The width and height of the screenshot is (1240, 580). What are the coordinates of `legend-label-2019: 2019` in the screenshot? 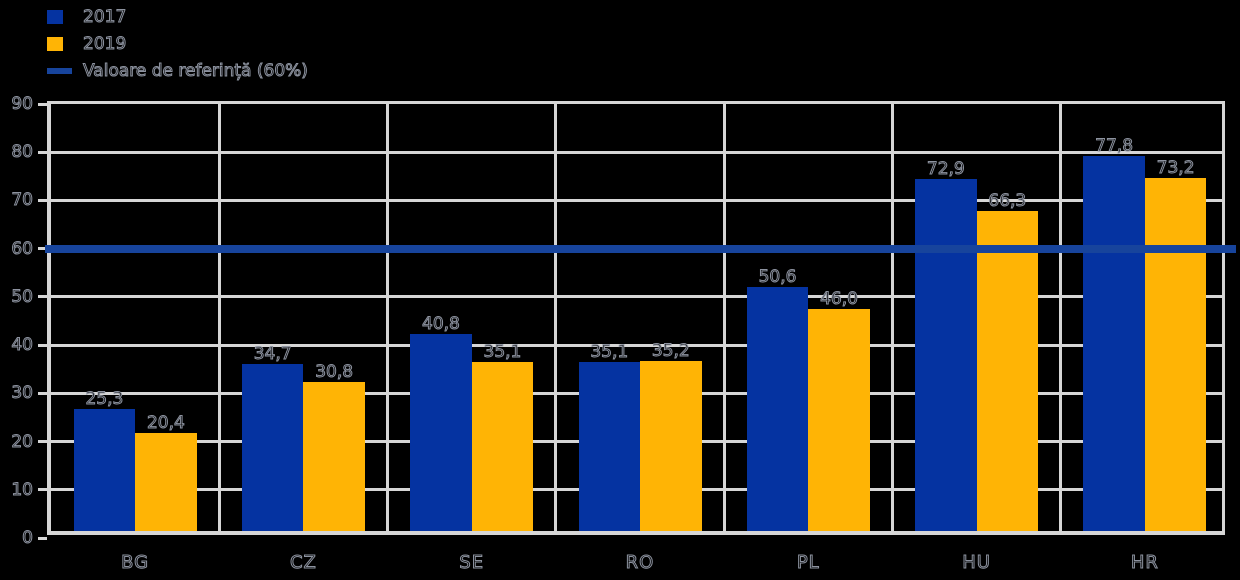 It's located at (104, 43).